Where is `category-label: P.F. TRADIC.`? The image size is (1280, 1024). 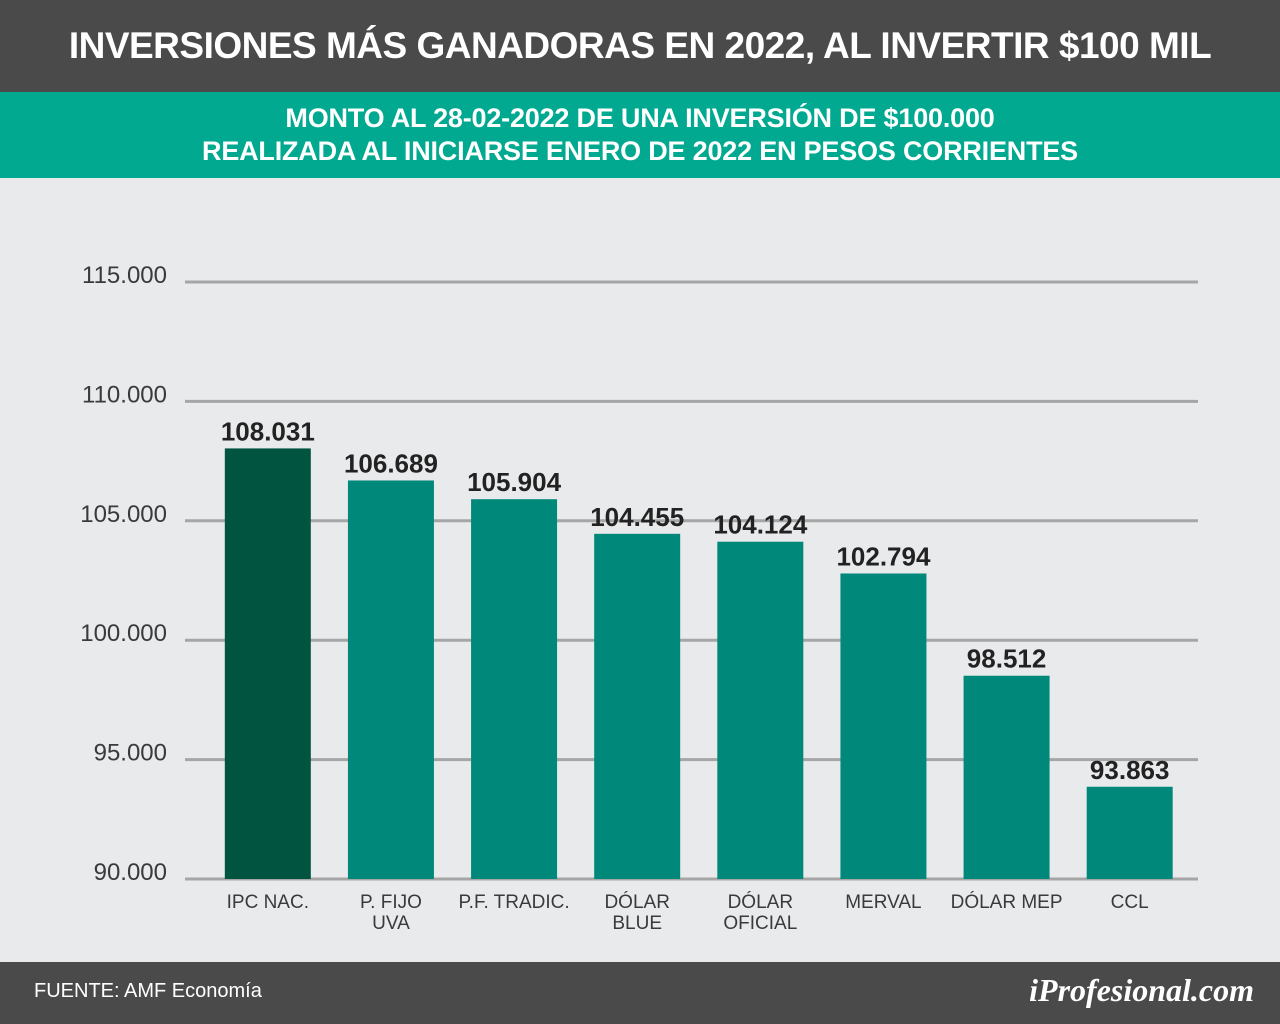
category-label: P.F. TRADIC. is located at coordinates (513, 902).